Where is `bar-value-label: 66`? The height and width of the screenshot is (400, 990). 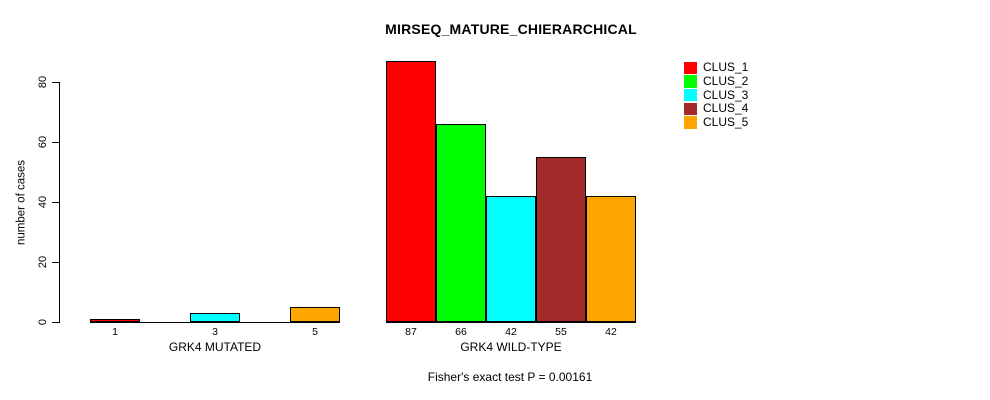
bar-value-label: 66 is located at coordinates (461, 332).